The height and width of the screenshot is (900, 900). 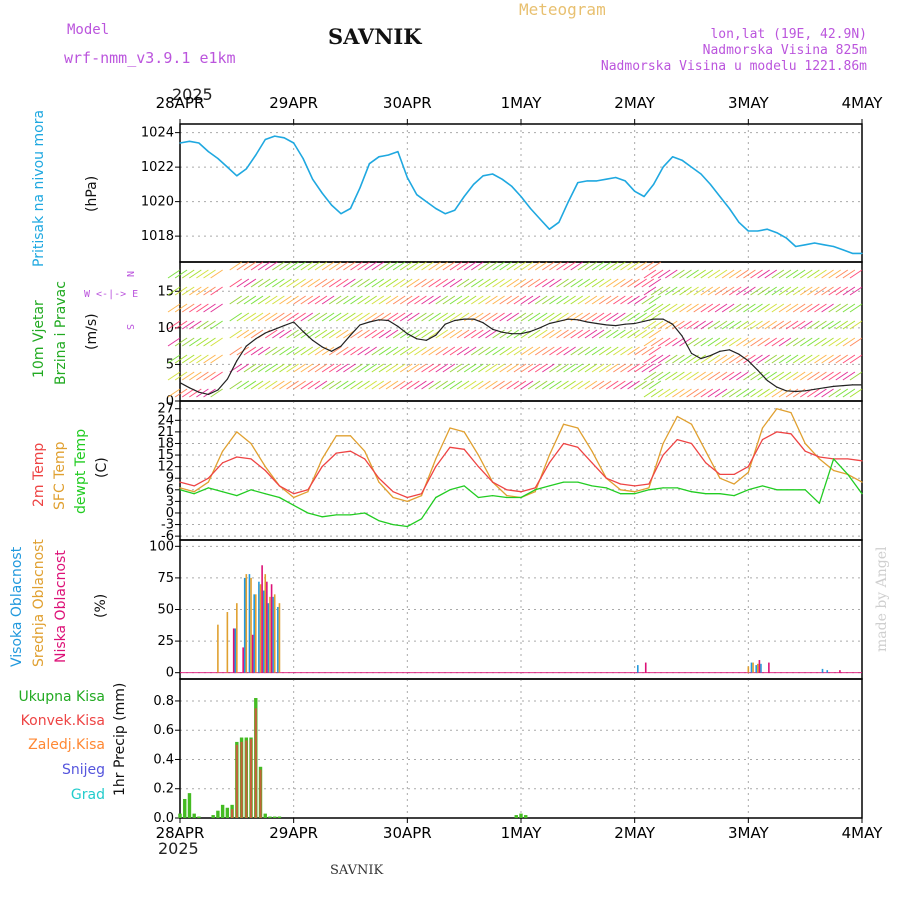 I want to click on legend-freezing-rain: Zaledj.Kisa, so click(x=66, y=745).